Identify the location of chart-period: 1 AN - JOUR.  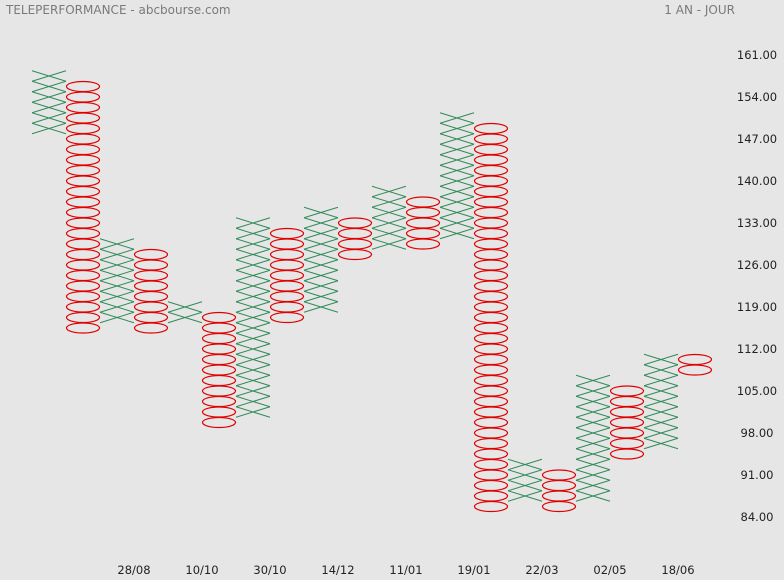
(699, 10).